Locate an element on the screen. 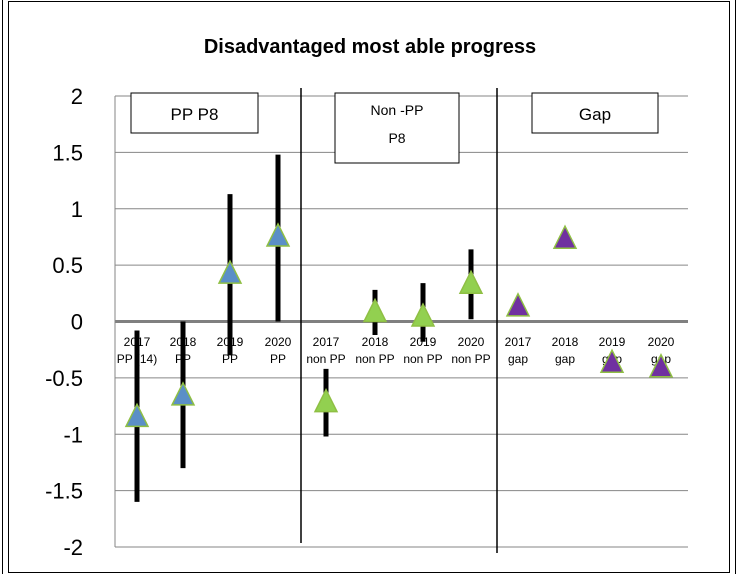  category-label: 2017 gap is located at coordinates (518, 350).